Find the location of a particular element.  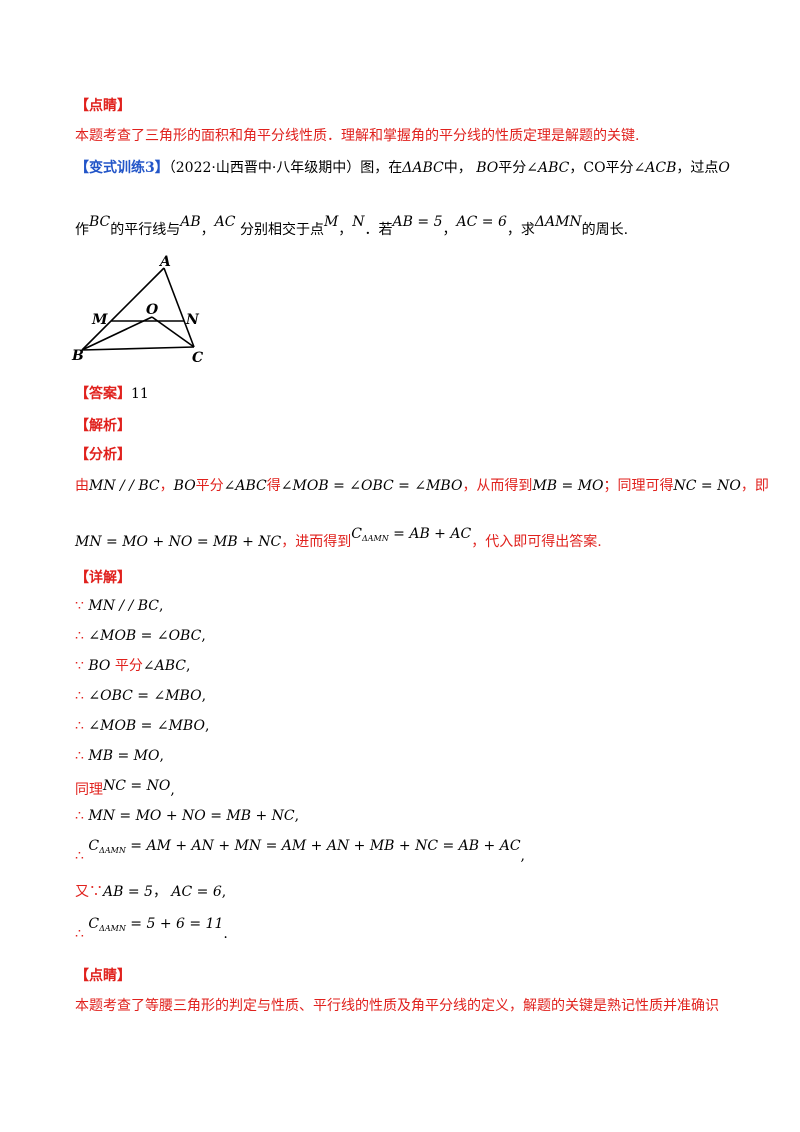

math: MN / / BC is located at coordinates (124, 606).